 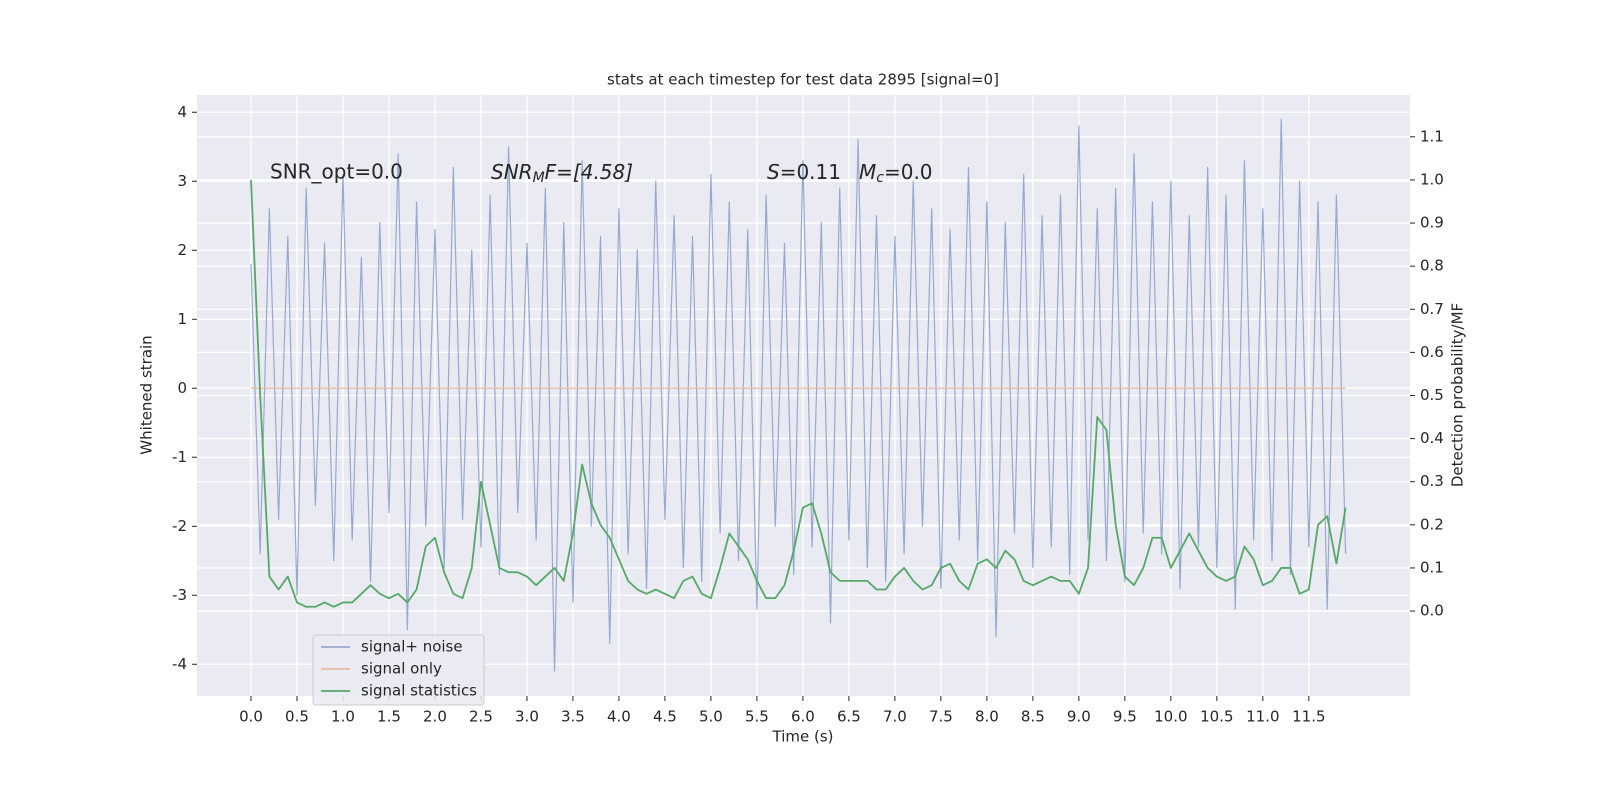 What do you see at coordinates (895, 717) in the screenshot?
I see `x-tick-label: 7.0` at bounding box center [895, 717].